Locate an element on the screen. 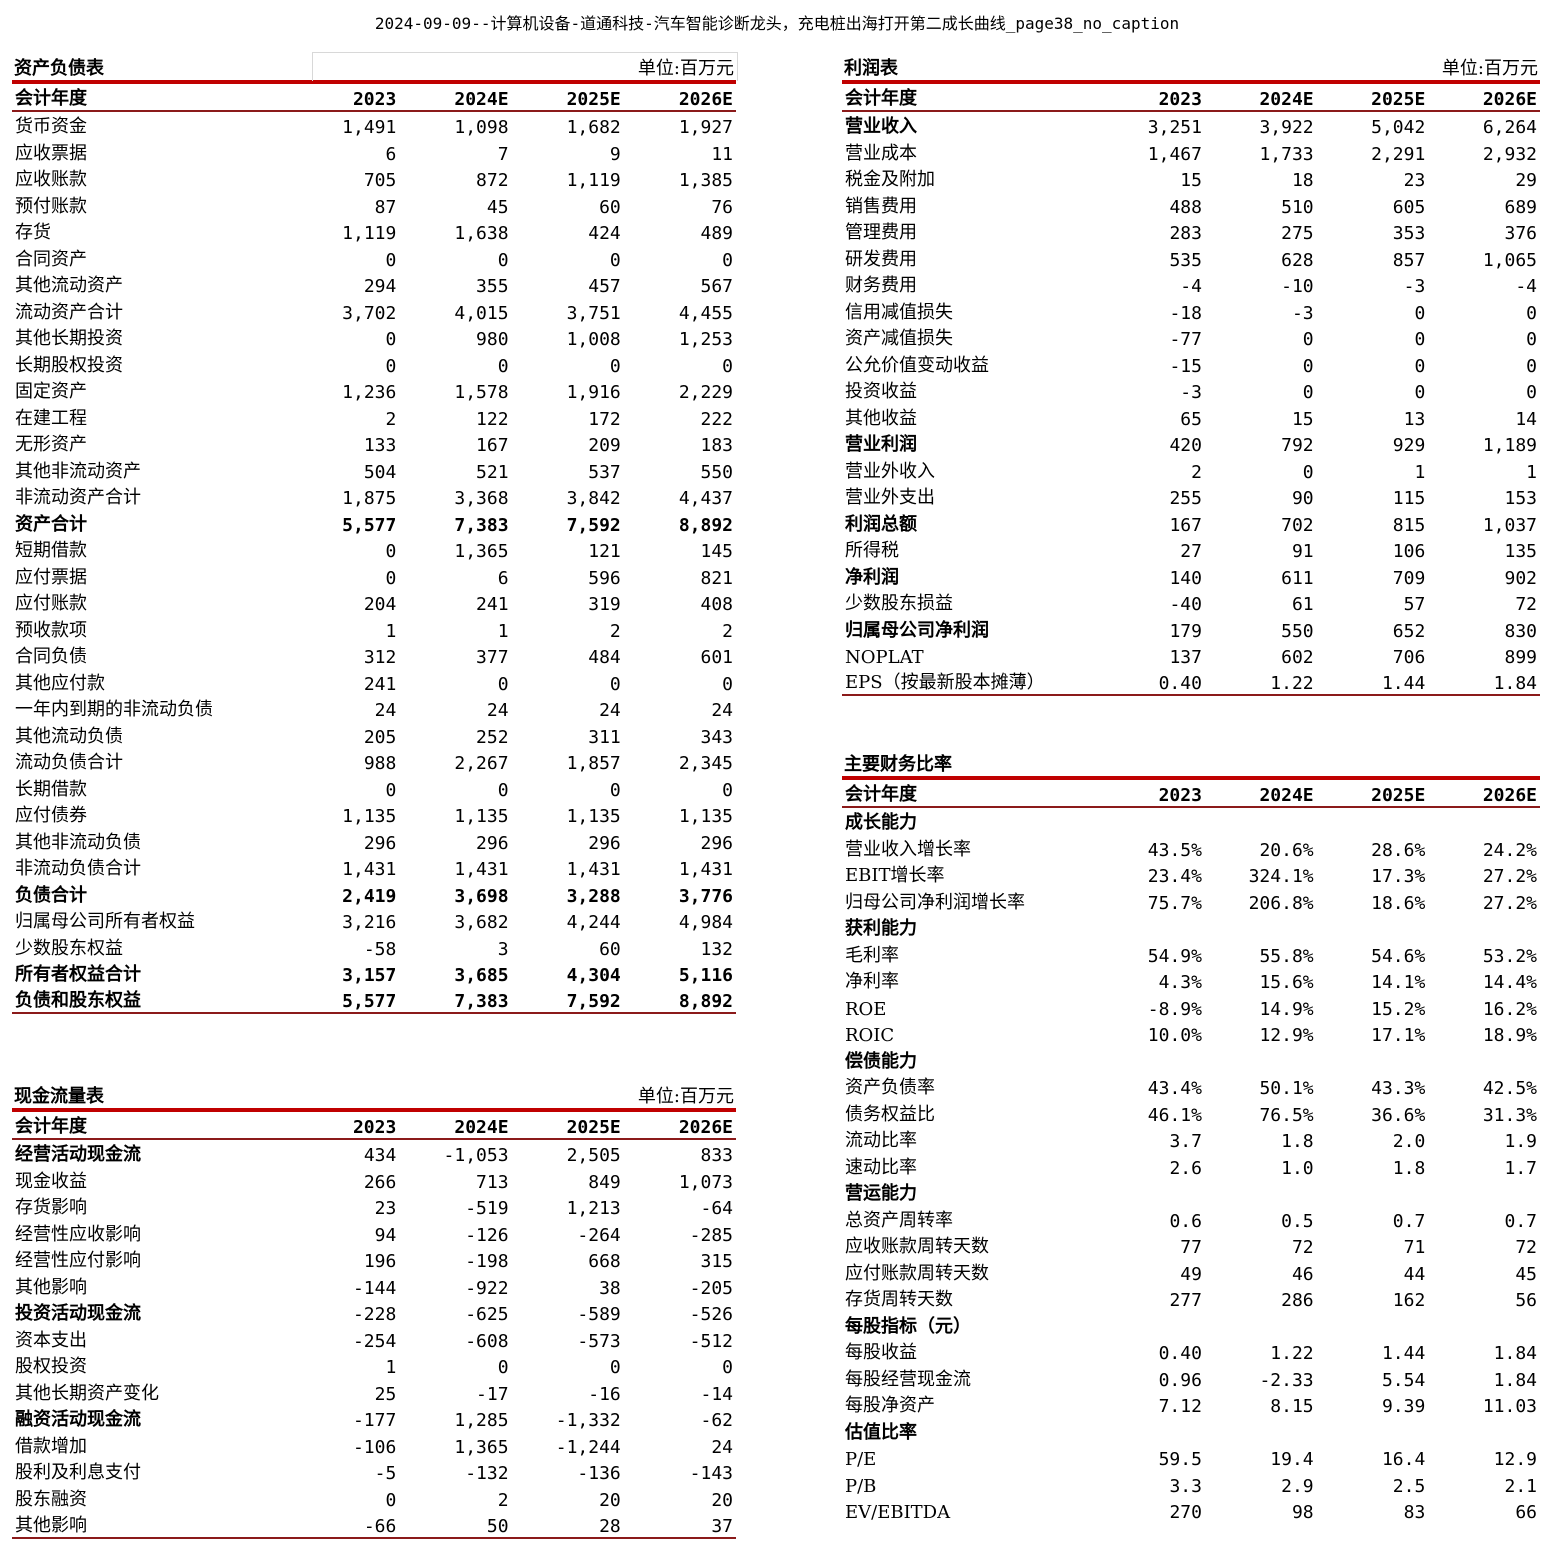 This screenshot has width=1554, height=1561. value-cell: 3,216 is located at coordinates (369, 922).